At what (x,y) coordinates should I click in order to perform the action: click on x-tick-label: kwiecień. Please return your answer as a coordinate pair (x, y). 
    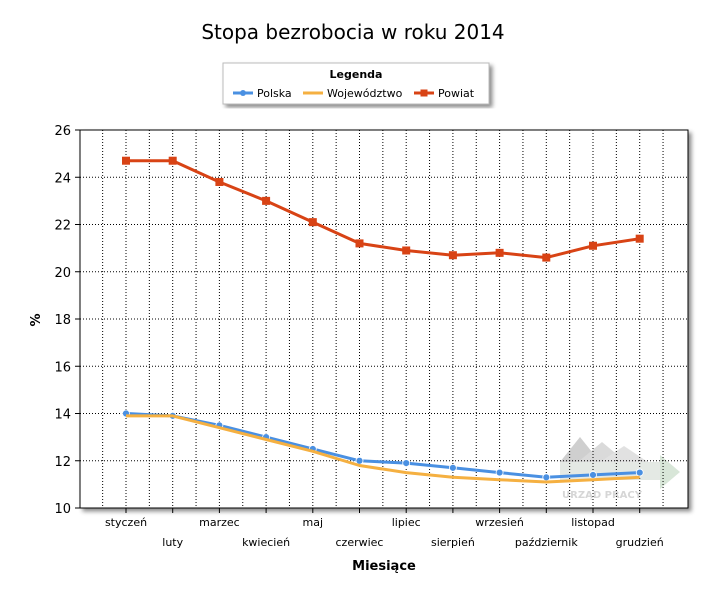
    Looking at the image, I should click on (266, 542).